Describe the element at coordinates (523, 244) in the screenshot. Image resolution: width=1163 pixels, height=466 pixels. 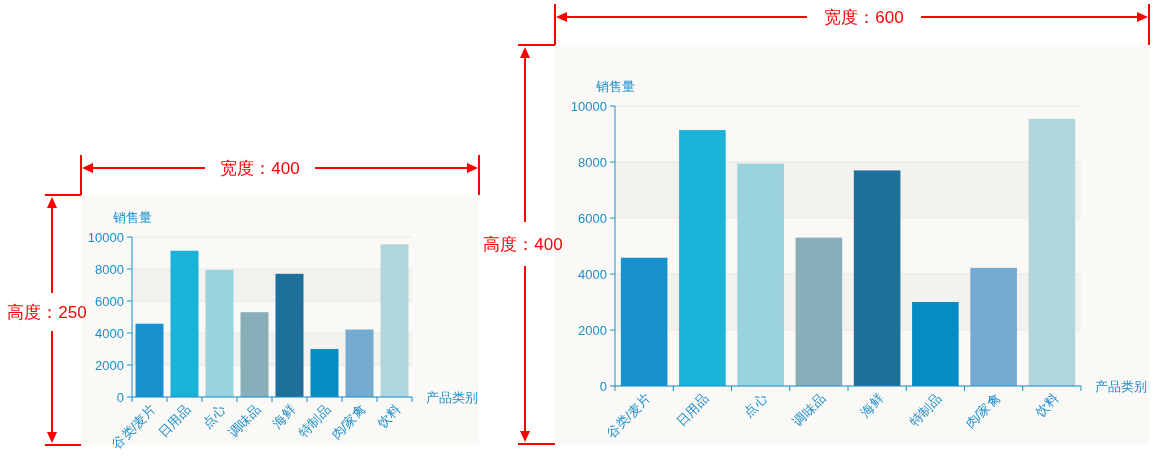
I see `text: 高度：400` at that location.